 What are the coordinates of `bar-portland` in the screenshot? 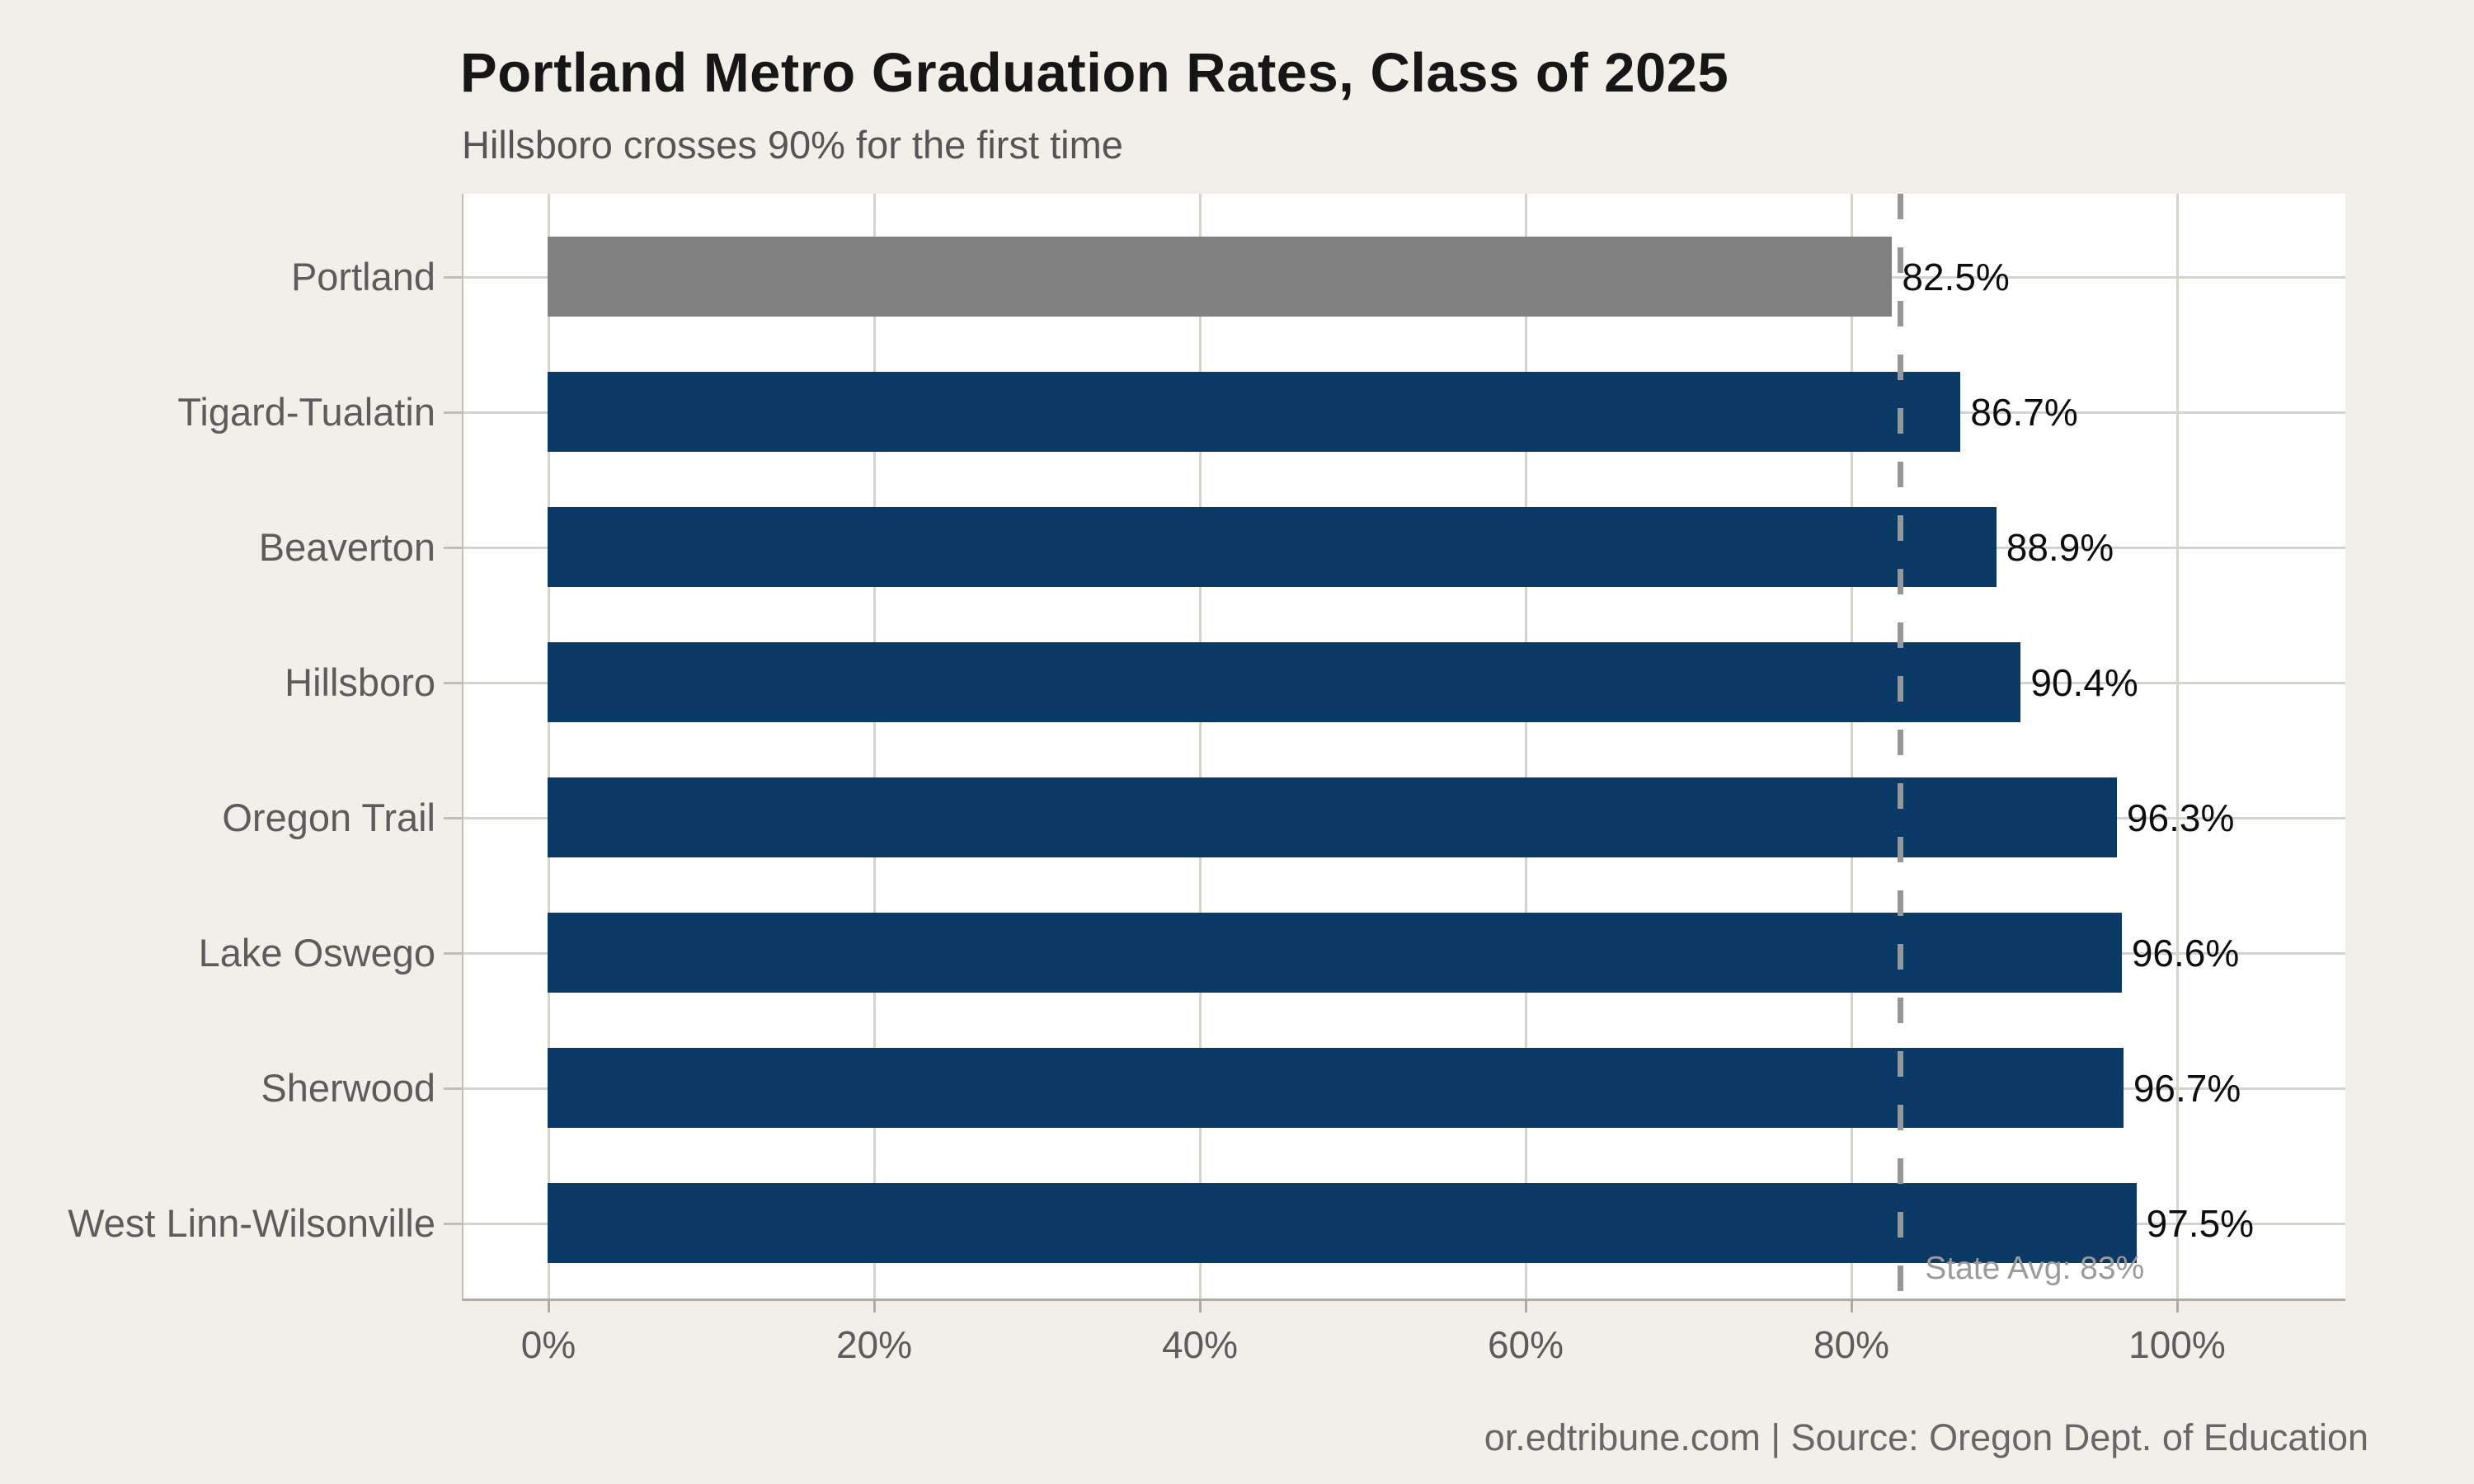 It's located at (1220, 277).